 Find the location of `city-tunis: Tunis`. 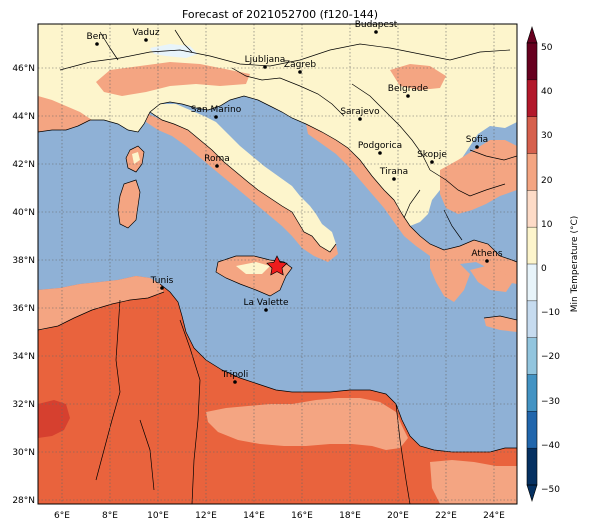

city-tunis: Tunis is located at coordinates (162, 283).